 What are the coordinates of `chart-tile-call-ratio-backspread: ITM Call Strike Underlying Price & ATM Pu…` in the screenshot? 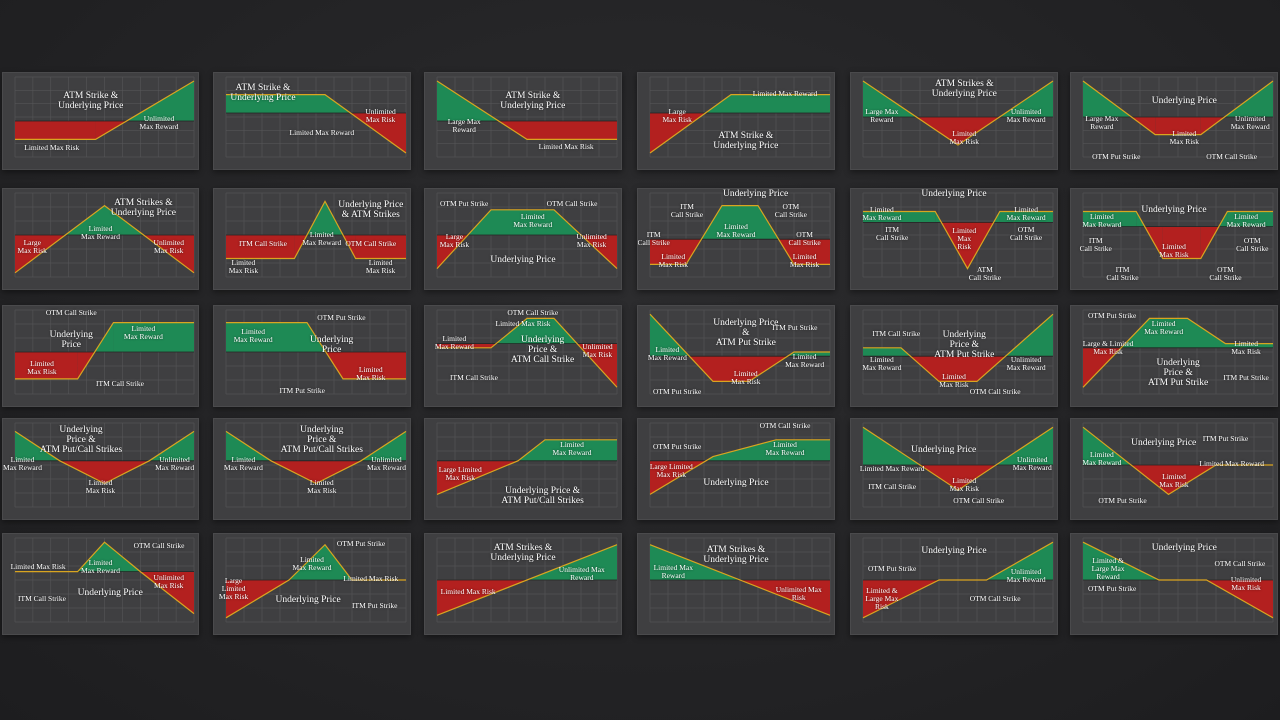 It's located at (954, 356).